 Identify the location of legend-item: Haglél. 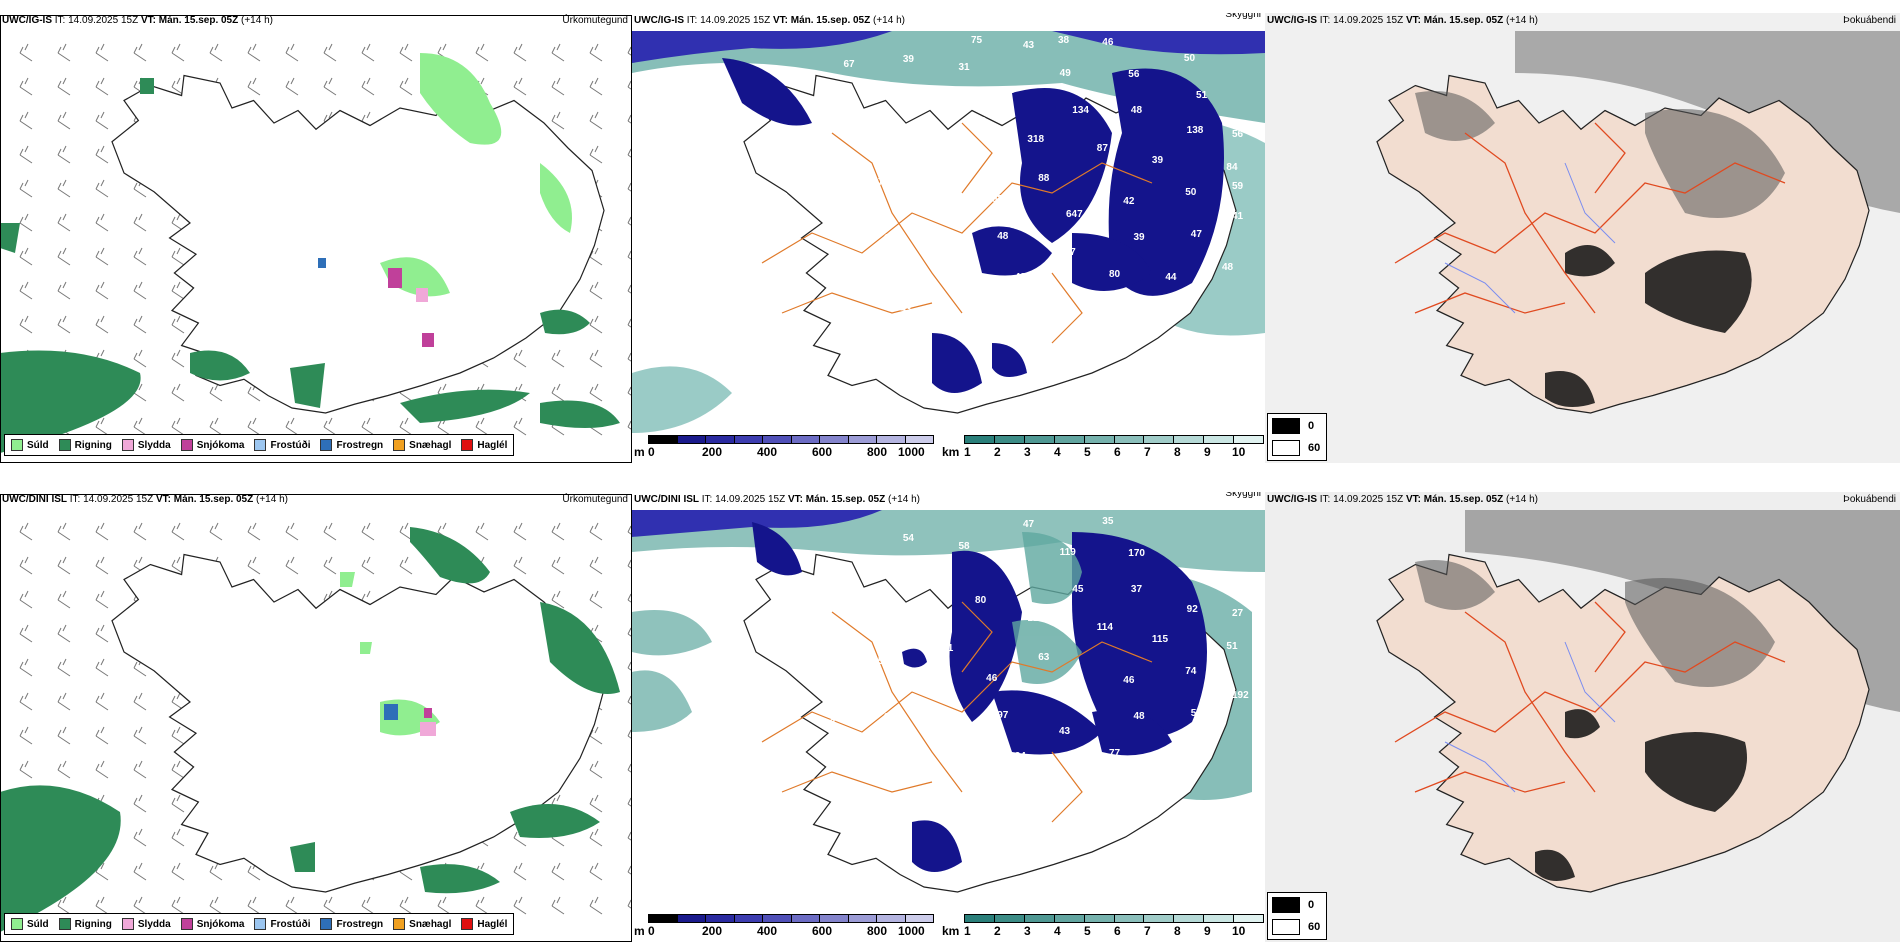
(484, 924).